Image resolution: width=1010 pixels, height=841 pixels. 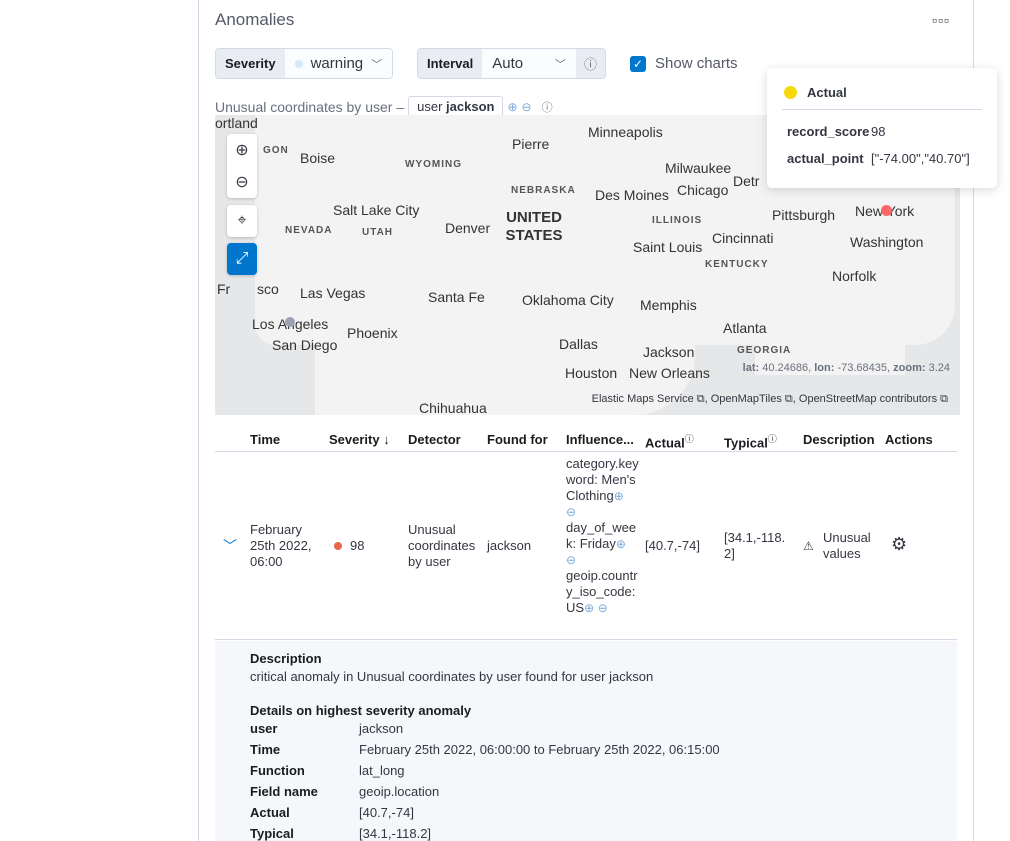 I want to click on tooltip-key: record_score, so click(x=828, y=131).